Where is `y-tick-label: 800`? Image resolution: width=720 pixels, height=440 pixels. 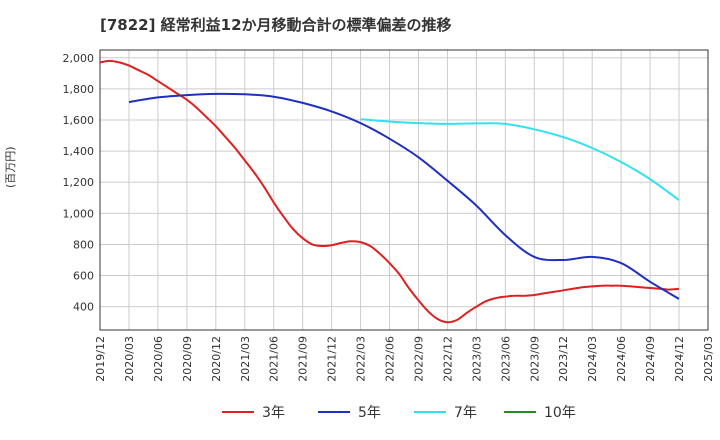 y-tick-label: 800 is located at coordinates (83, 244).